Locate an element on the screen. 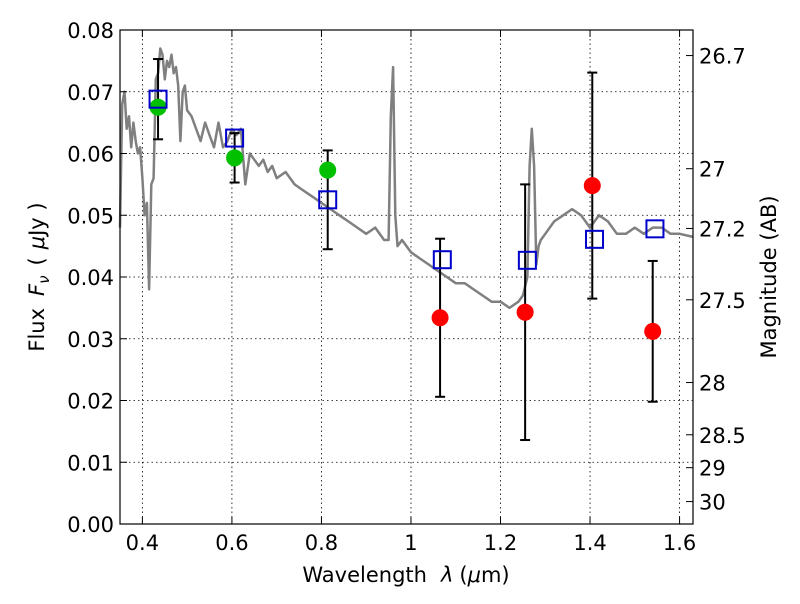 This screenshot has width=800, height=604. y-tick-label: 0.02 is located at coordinates (90, 402).